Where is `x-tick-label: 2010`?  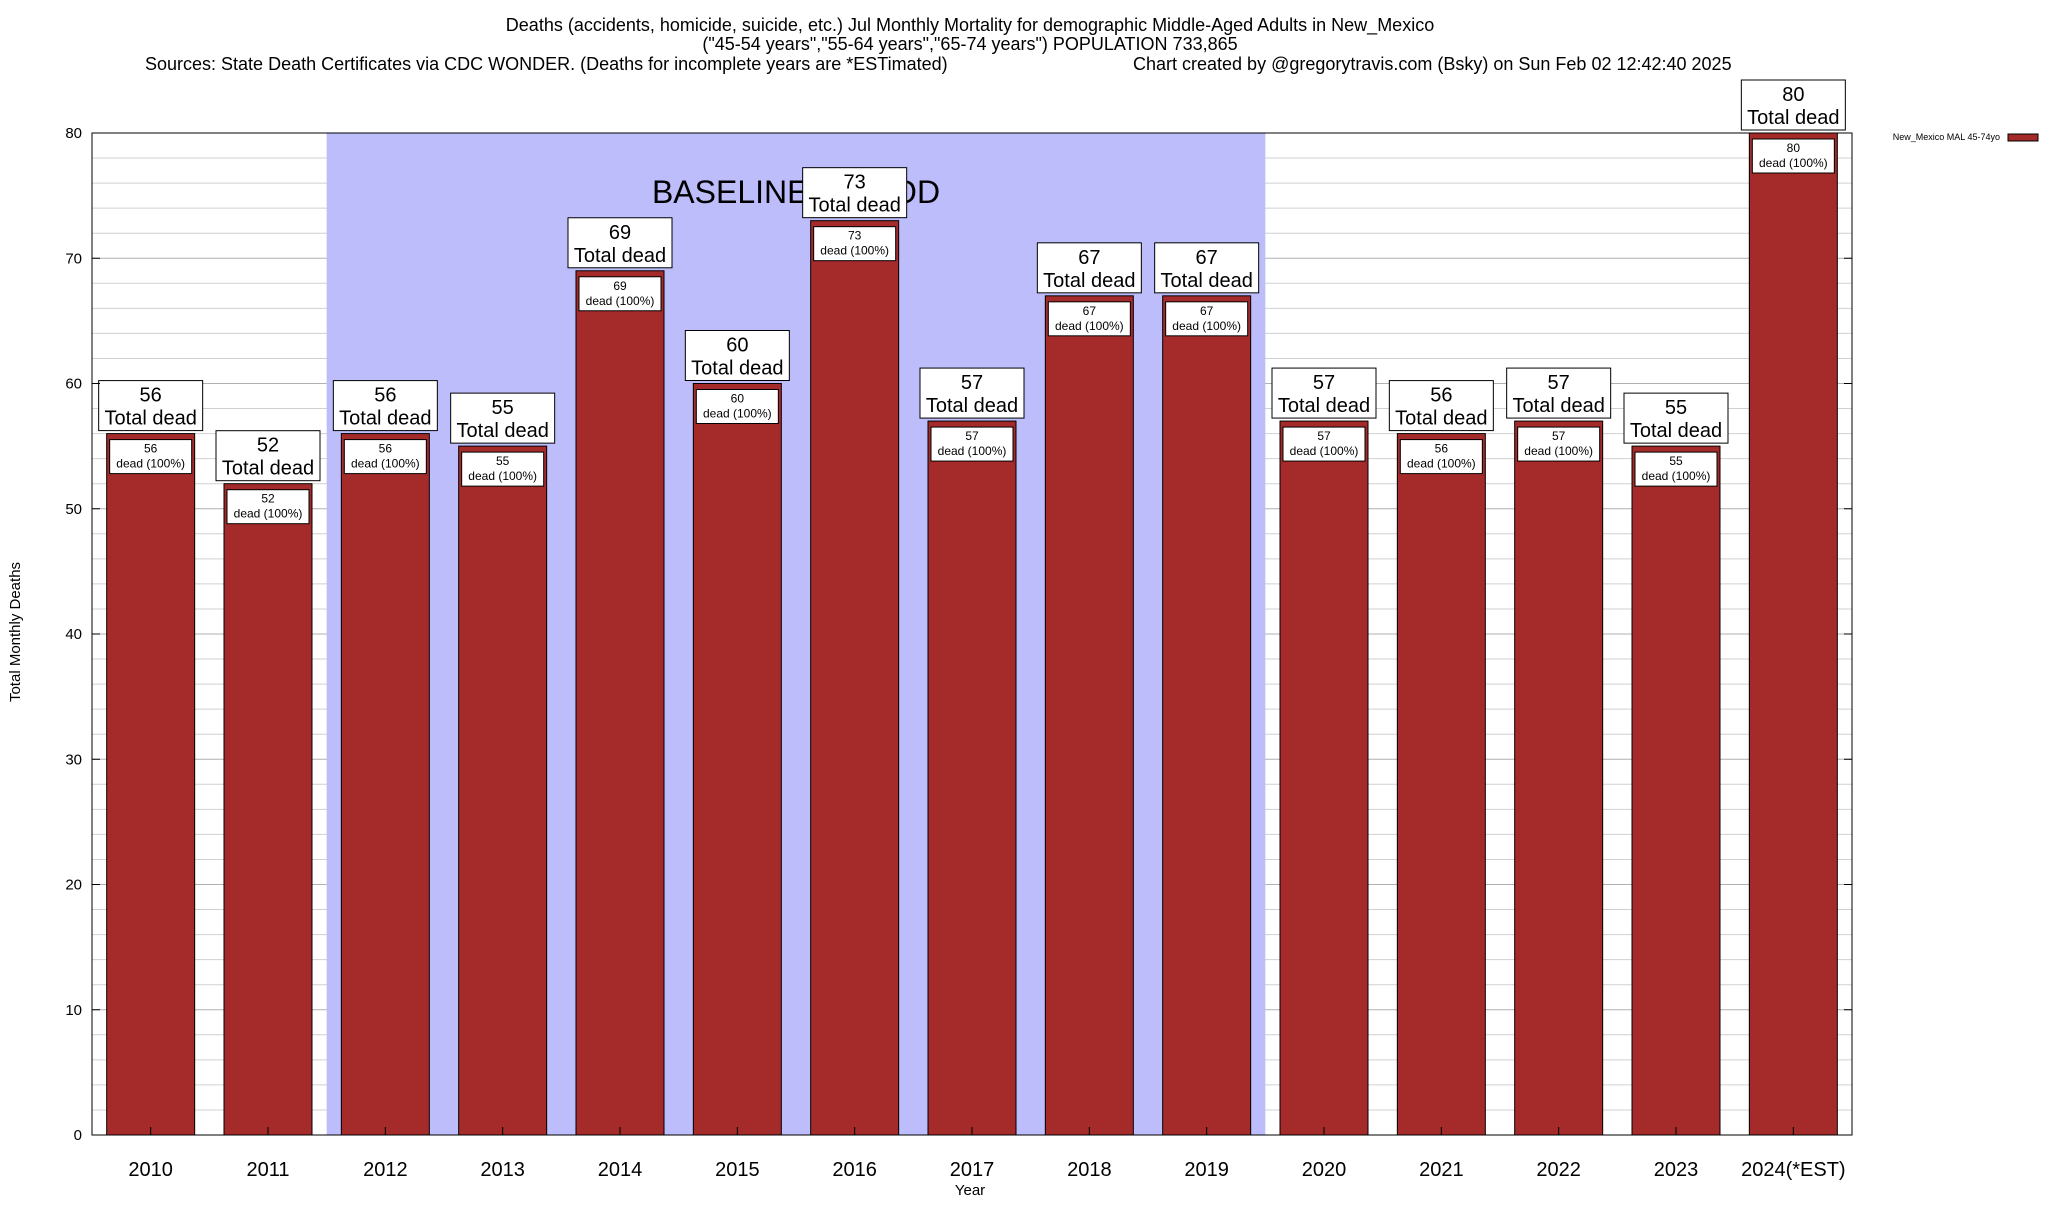 x-tick-label: 2010 is located at coordinates (150, 1170).